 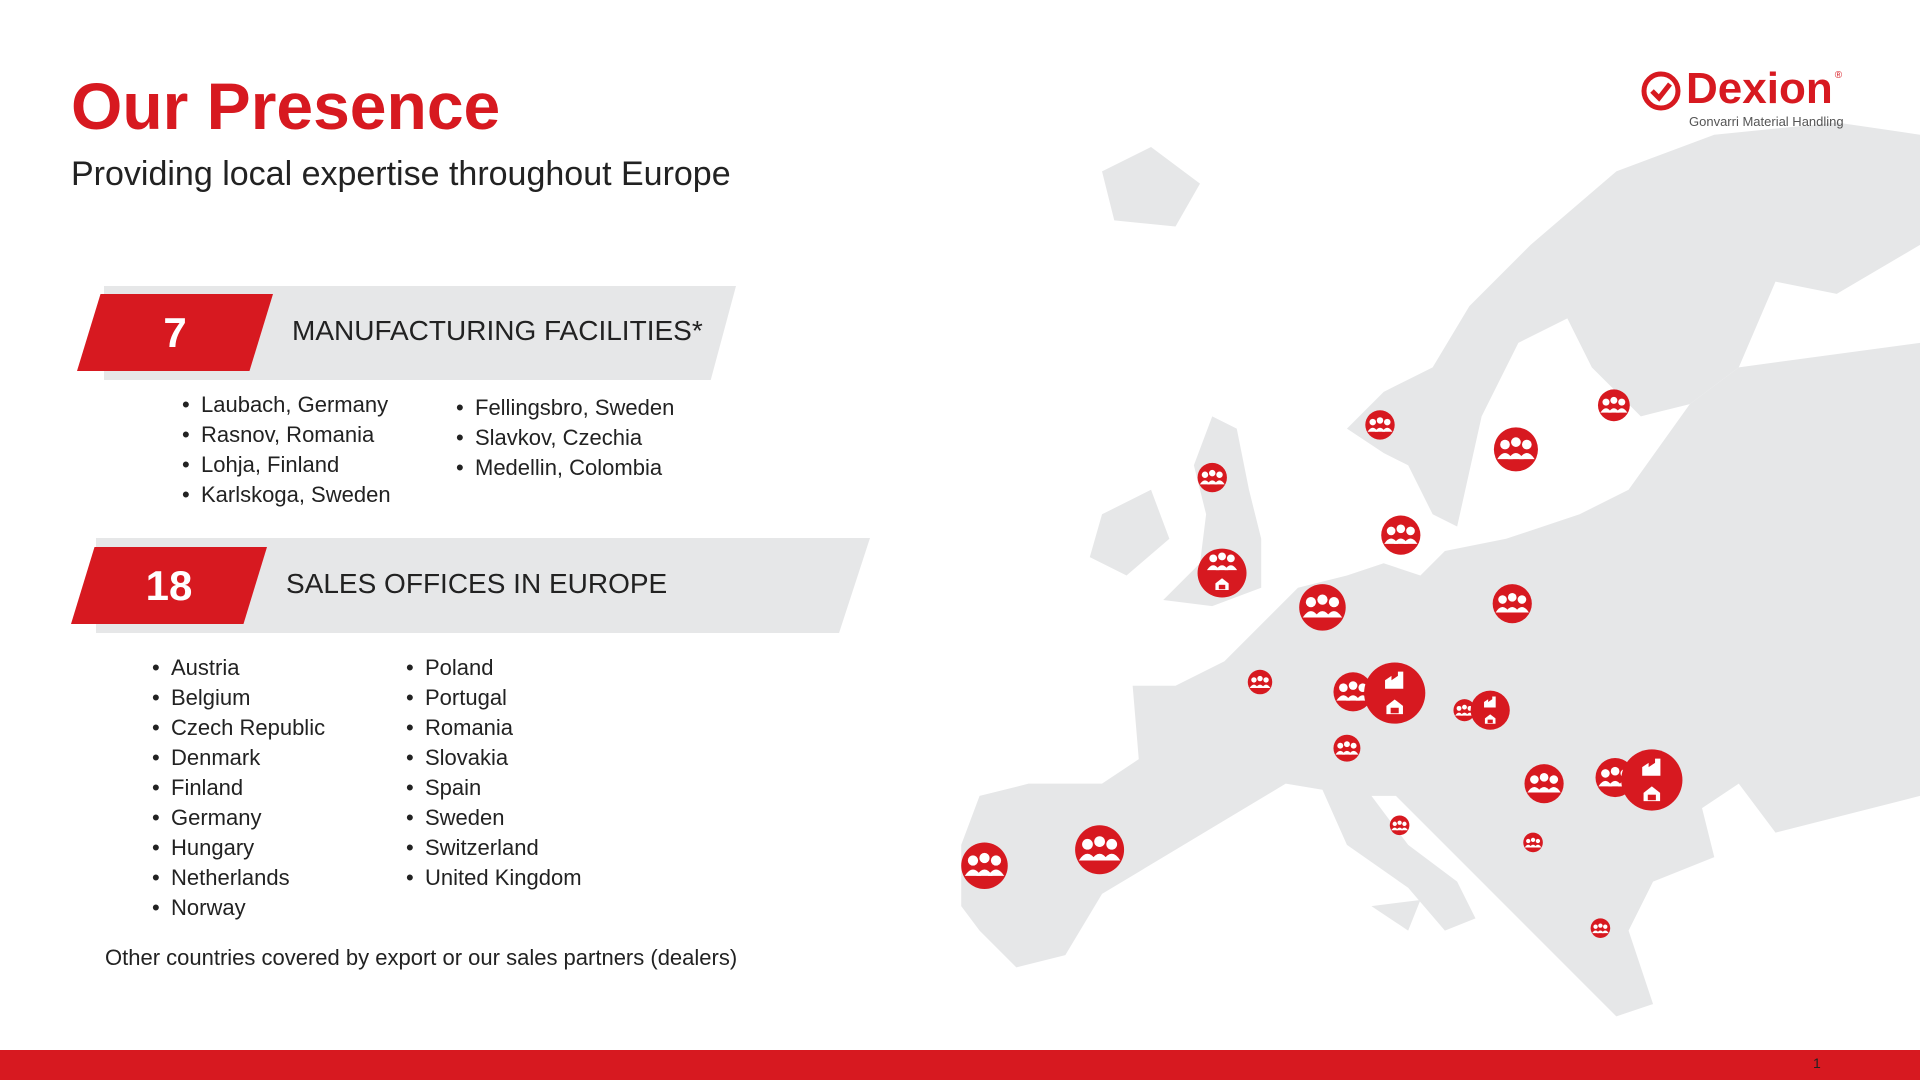 What do you see at coordinates (443, 788) in the screenshot?
I see `list-item: Spain` at bounding box center [443, 788].